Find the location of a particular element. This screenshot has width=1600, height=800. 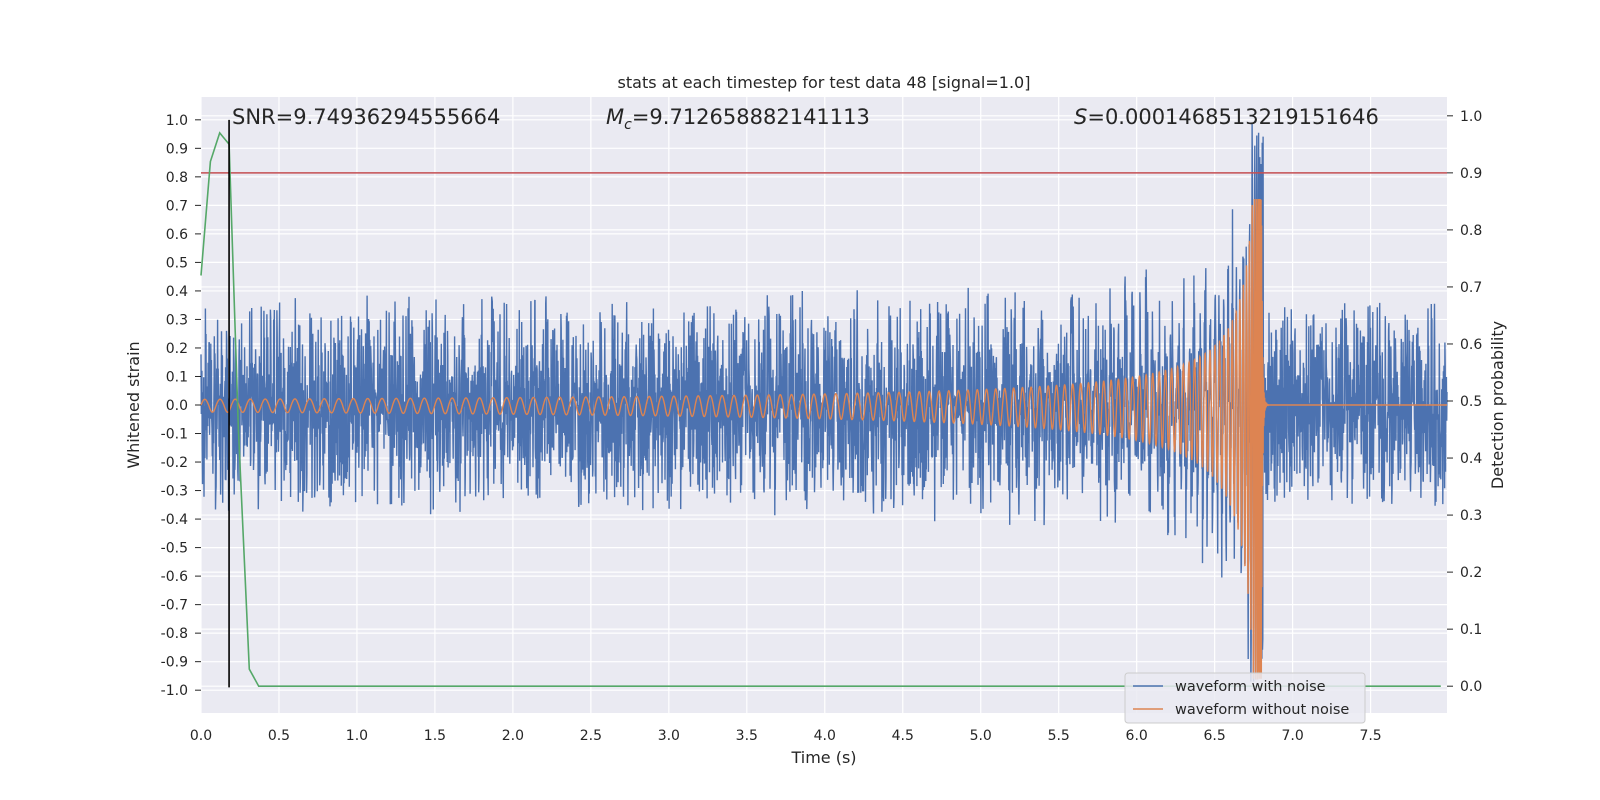

y-tick-label-left: -1.0 is located at coordinates (174, 691).